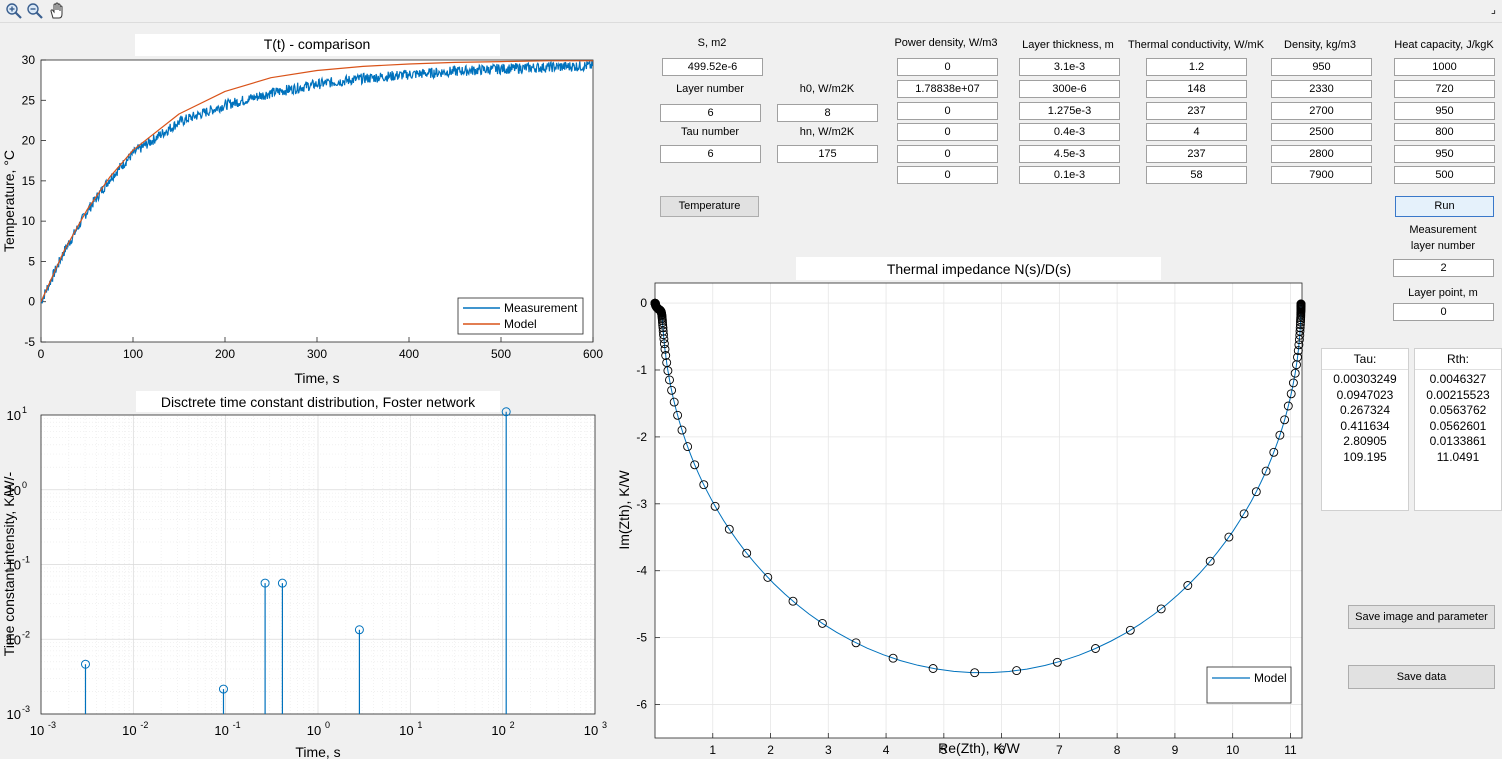 The height and width of the screenshot is (759, 1502). What do you see at coordinates (512, 725) in the screenshot?
I see `plot2-xtick-exponent: 2` at bounding box center [512, 725].